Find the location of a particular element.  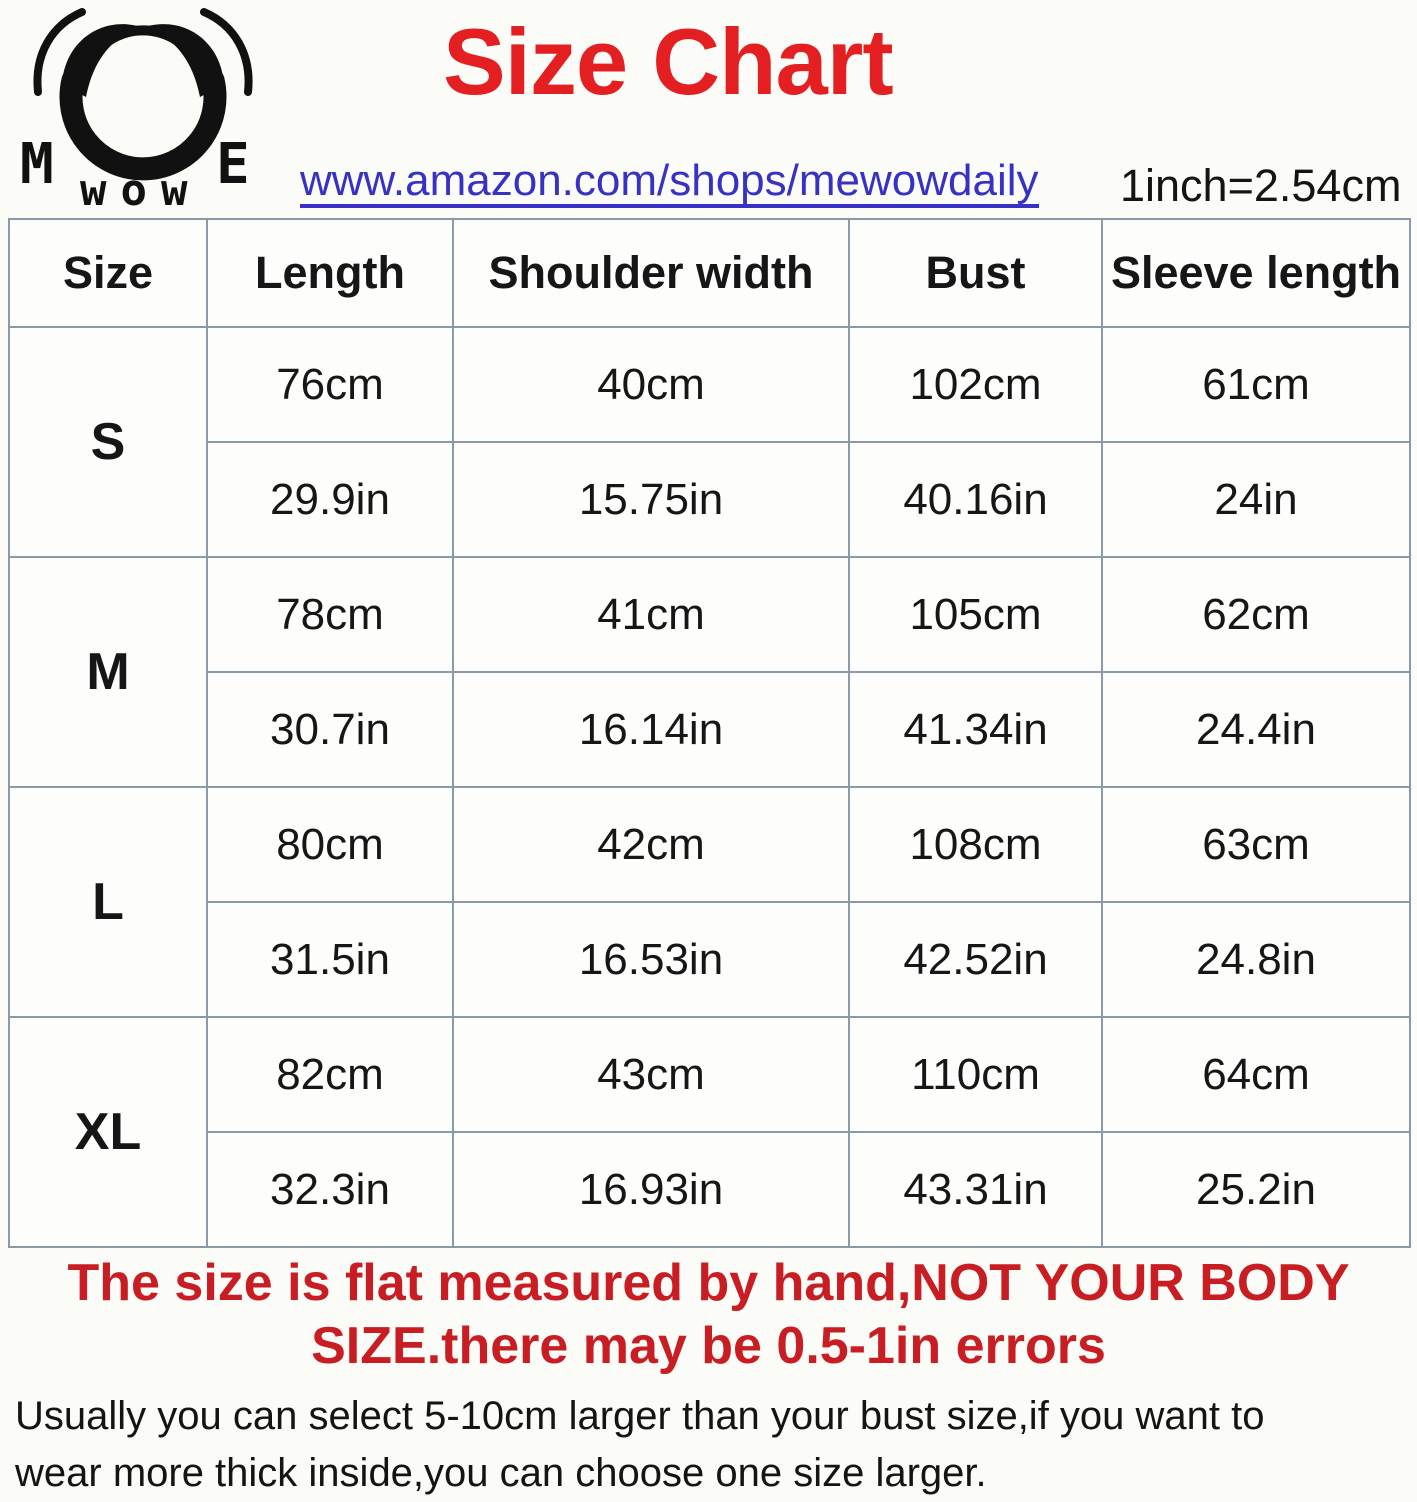

cell-m-bust-cm: 105cm is located at coordinates (975, 614).